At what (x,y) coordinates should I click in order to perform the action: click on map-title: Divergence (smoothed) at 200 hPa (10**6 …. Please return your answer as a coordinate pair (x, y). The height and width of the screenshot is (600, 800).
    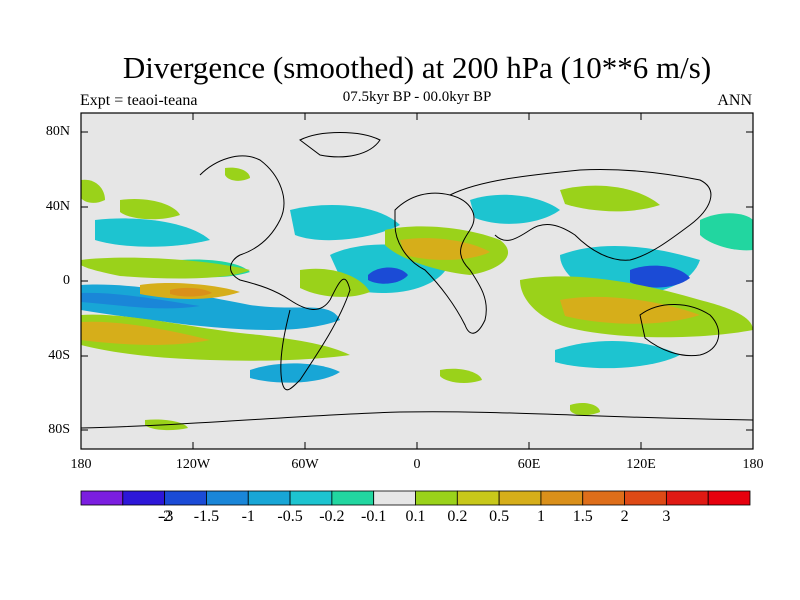
    Looking at the image, I should click on (417, 67).